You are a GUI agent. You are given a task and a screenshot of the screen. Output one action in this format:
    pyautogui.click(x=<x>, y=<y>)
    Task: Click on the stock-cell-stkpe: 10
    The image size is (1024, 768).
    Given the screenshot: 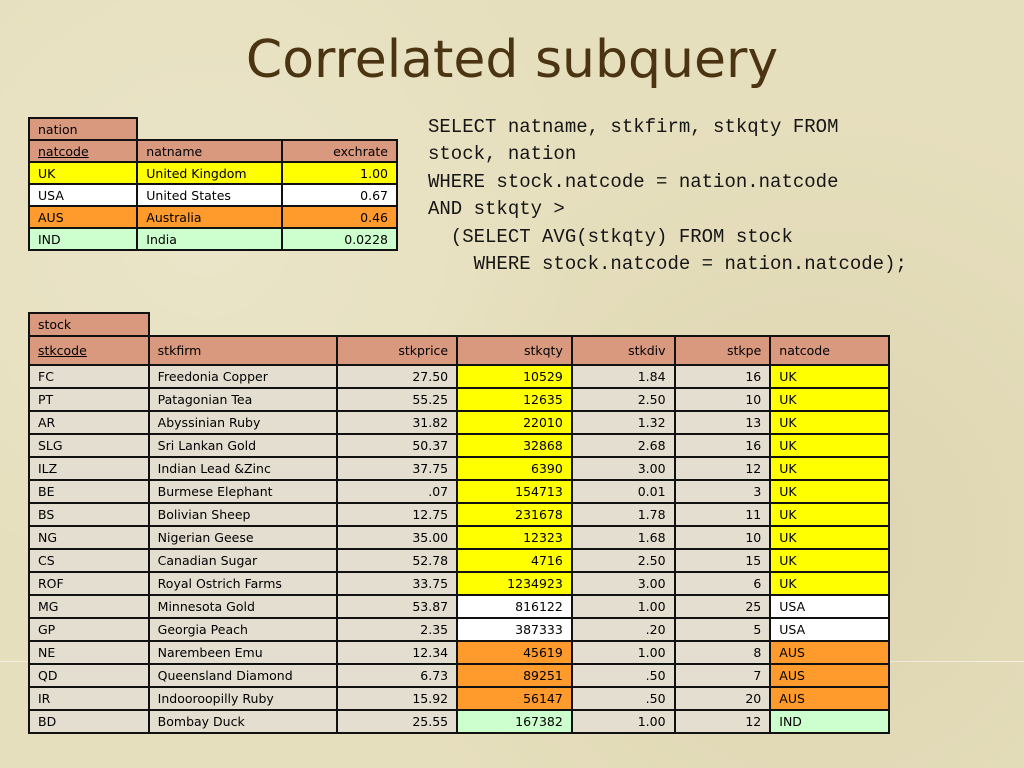 What is the action you would take?
    pyautogui.click(x=722, y=537)
    